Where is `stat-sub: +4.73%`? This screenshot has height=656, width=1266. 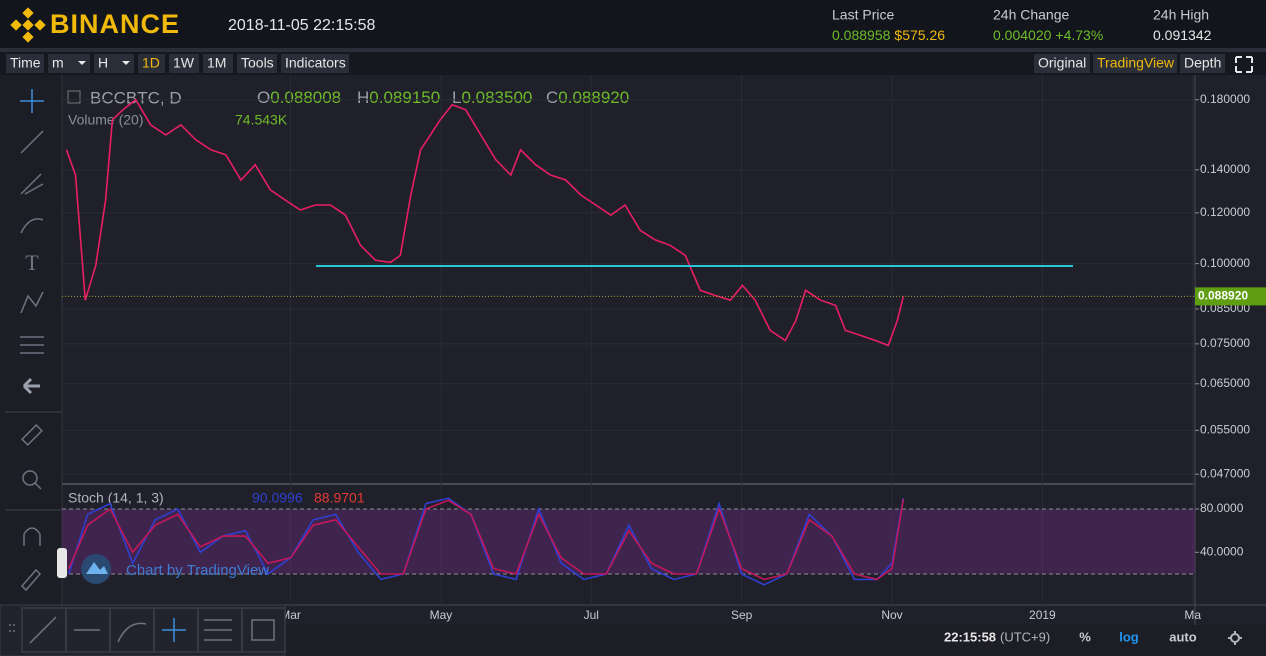
stat-sub: +4.73% is located at coordinates (1079, 35).